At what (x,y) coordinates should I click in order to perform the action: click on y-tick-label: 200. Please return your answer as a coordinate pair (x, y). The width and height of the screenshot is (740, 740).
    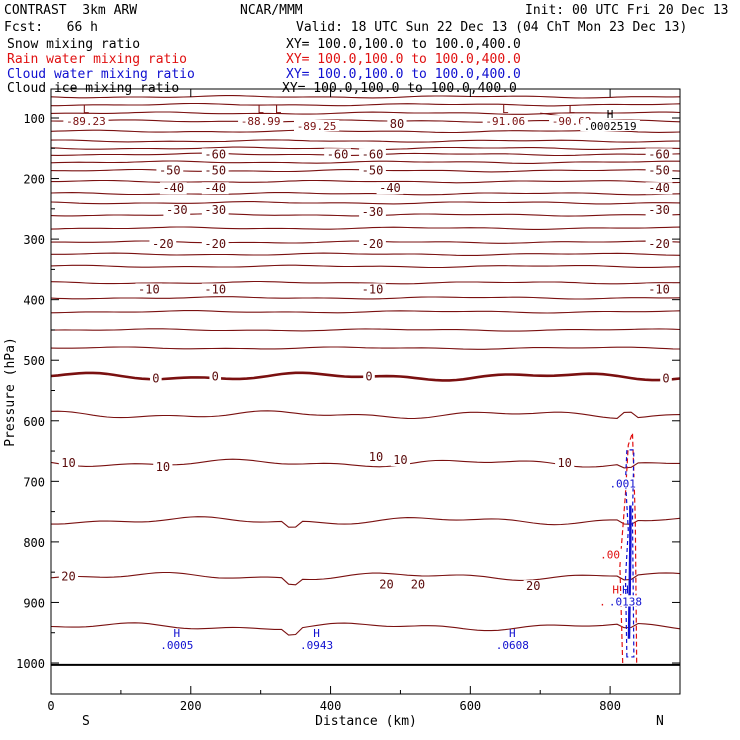
    Looking at the image, I should click on (34, 180).